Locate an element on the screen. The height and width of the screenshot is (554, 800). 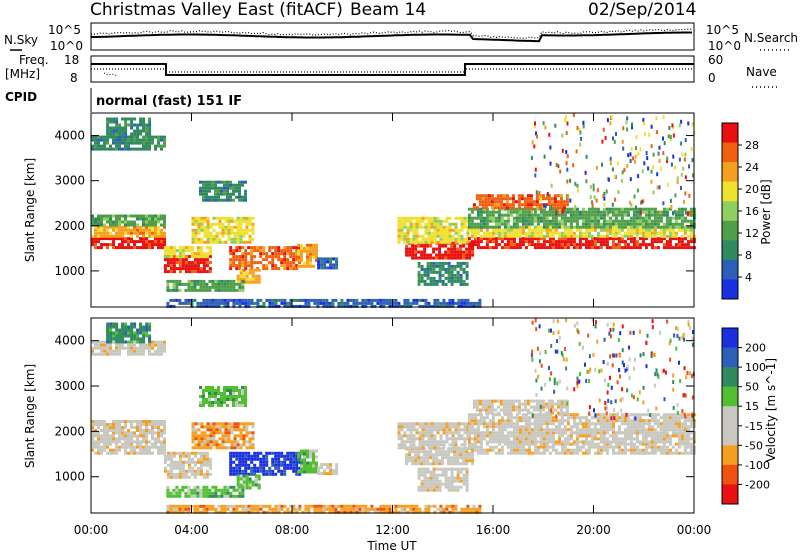
noise-tick-low-left: 10^0 is located at coordinates (66, 46).